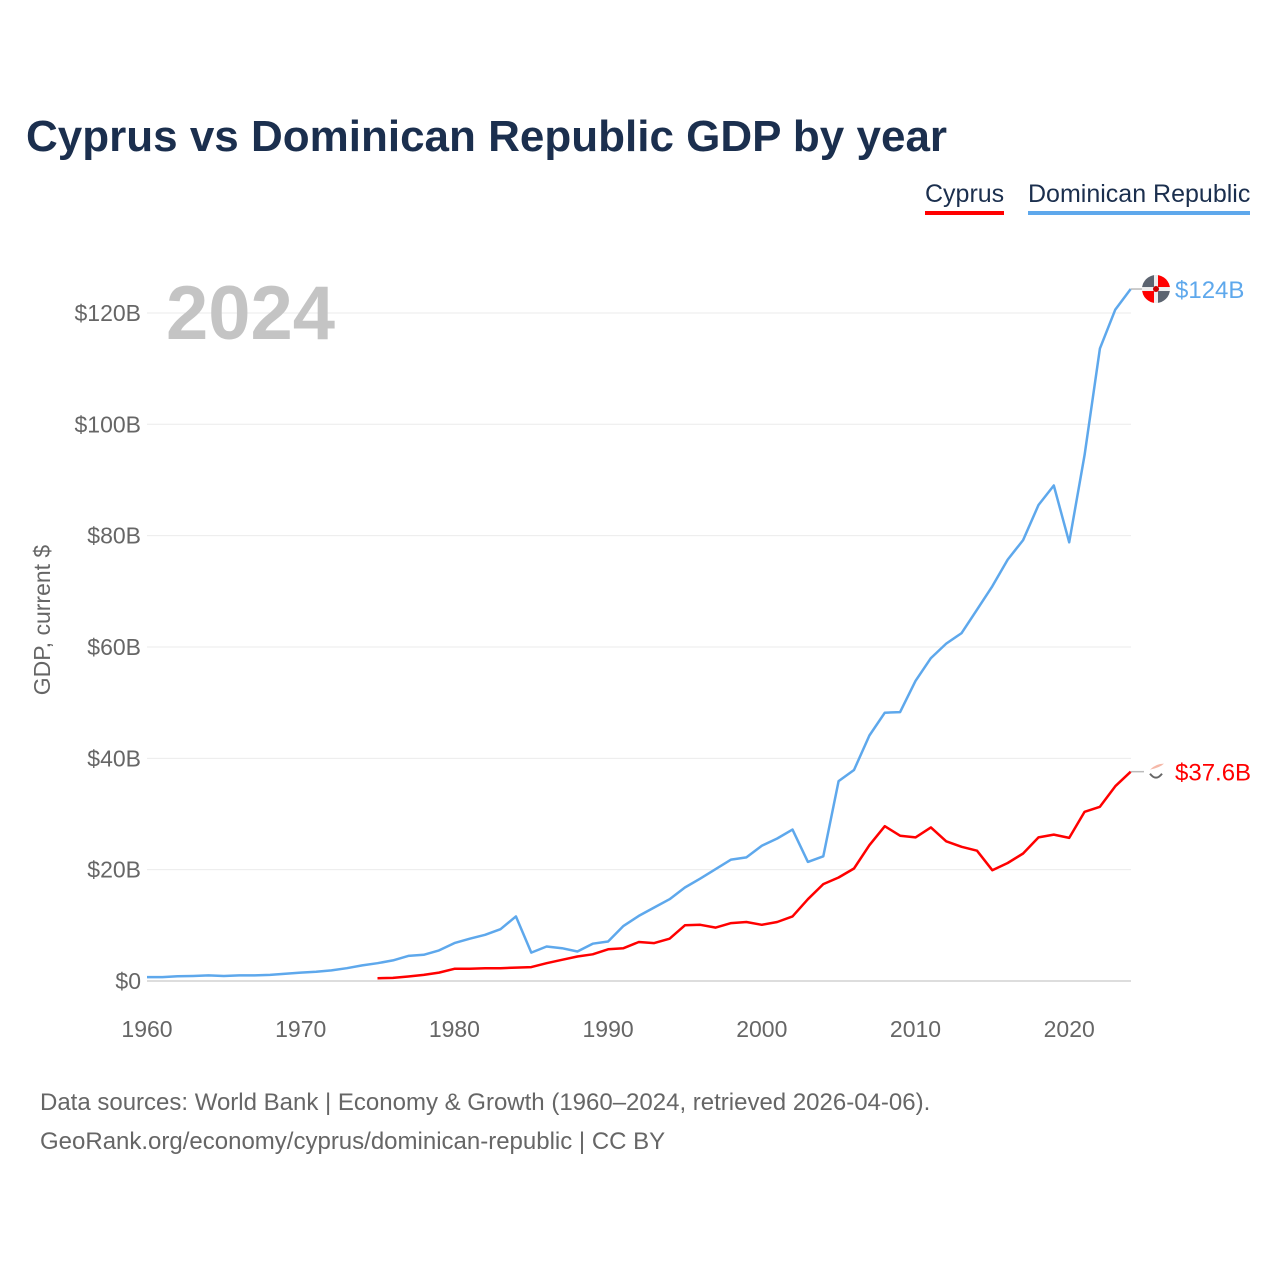 The width and height of the screenshot is (1280, 1280). I want to click on chart-title: Cyprus vs Dominican Republic GDP by year, so click(487, 136).